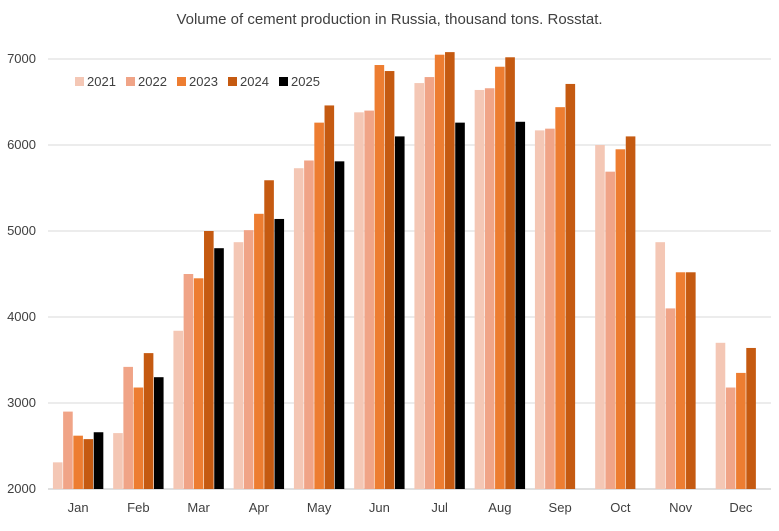  I want to click on bar-2023-Dec, so click(741, 430).